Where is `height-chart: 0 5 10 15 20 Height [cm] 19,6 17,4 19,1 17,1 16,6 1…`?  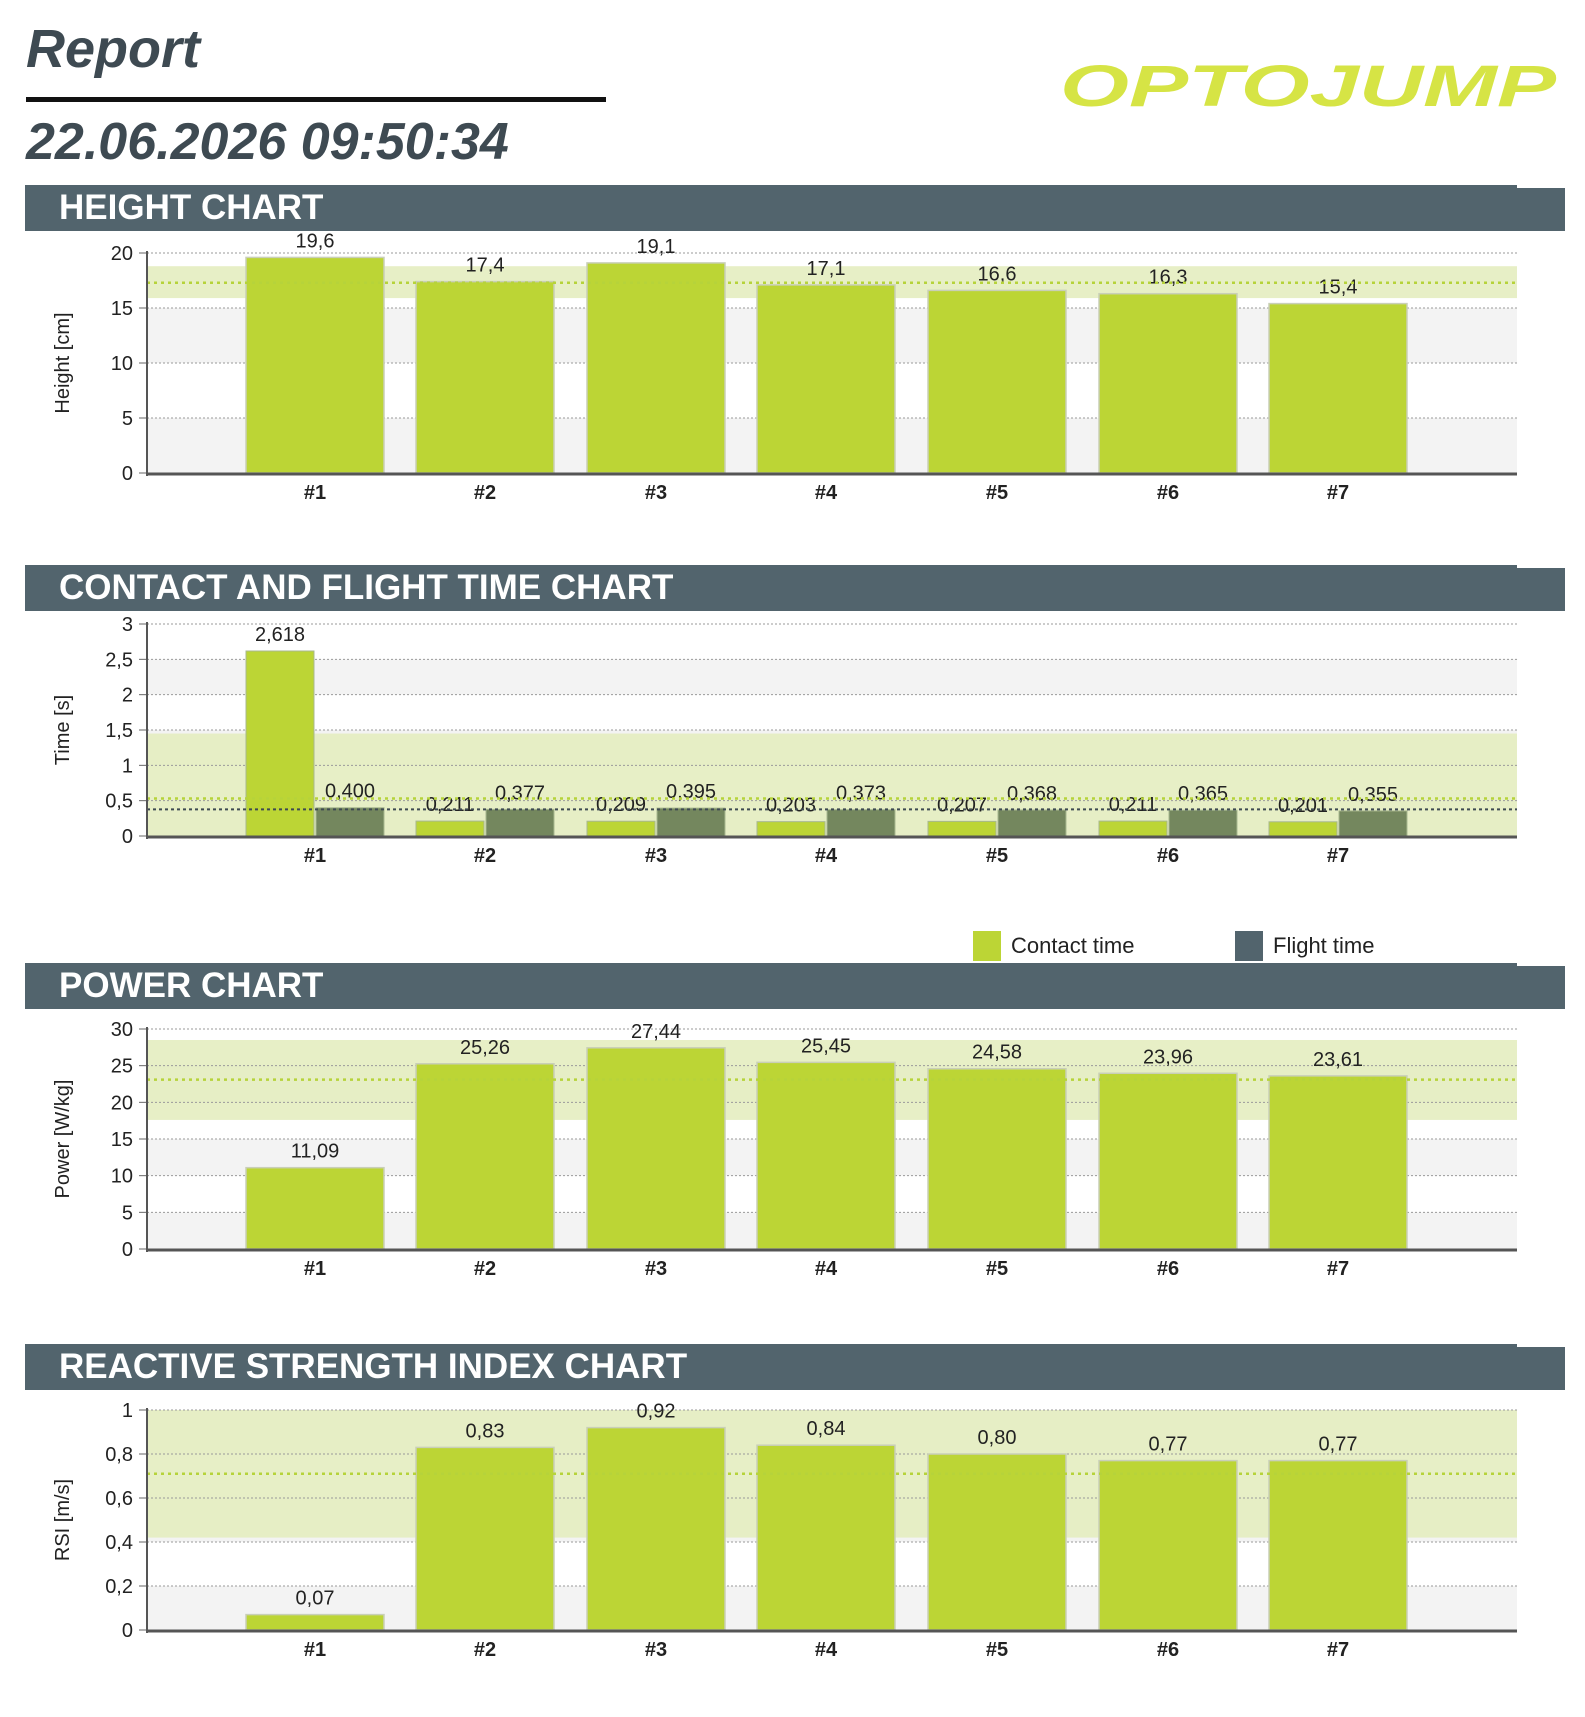 height-chart: 0 5 10 15 20 Height [cm] 19,6 17,4 19,1 17,1 16,6 1… is located at coordinates (784, 367).